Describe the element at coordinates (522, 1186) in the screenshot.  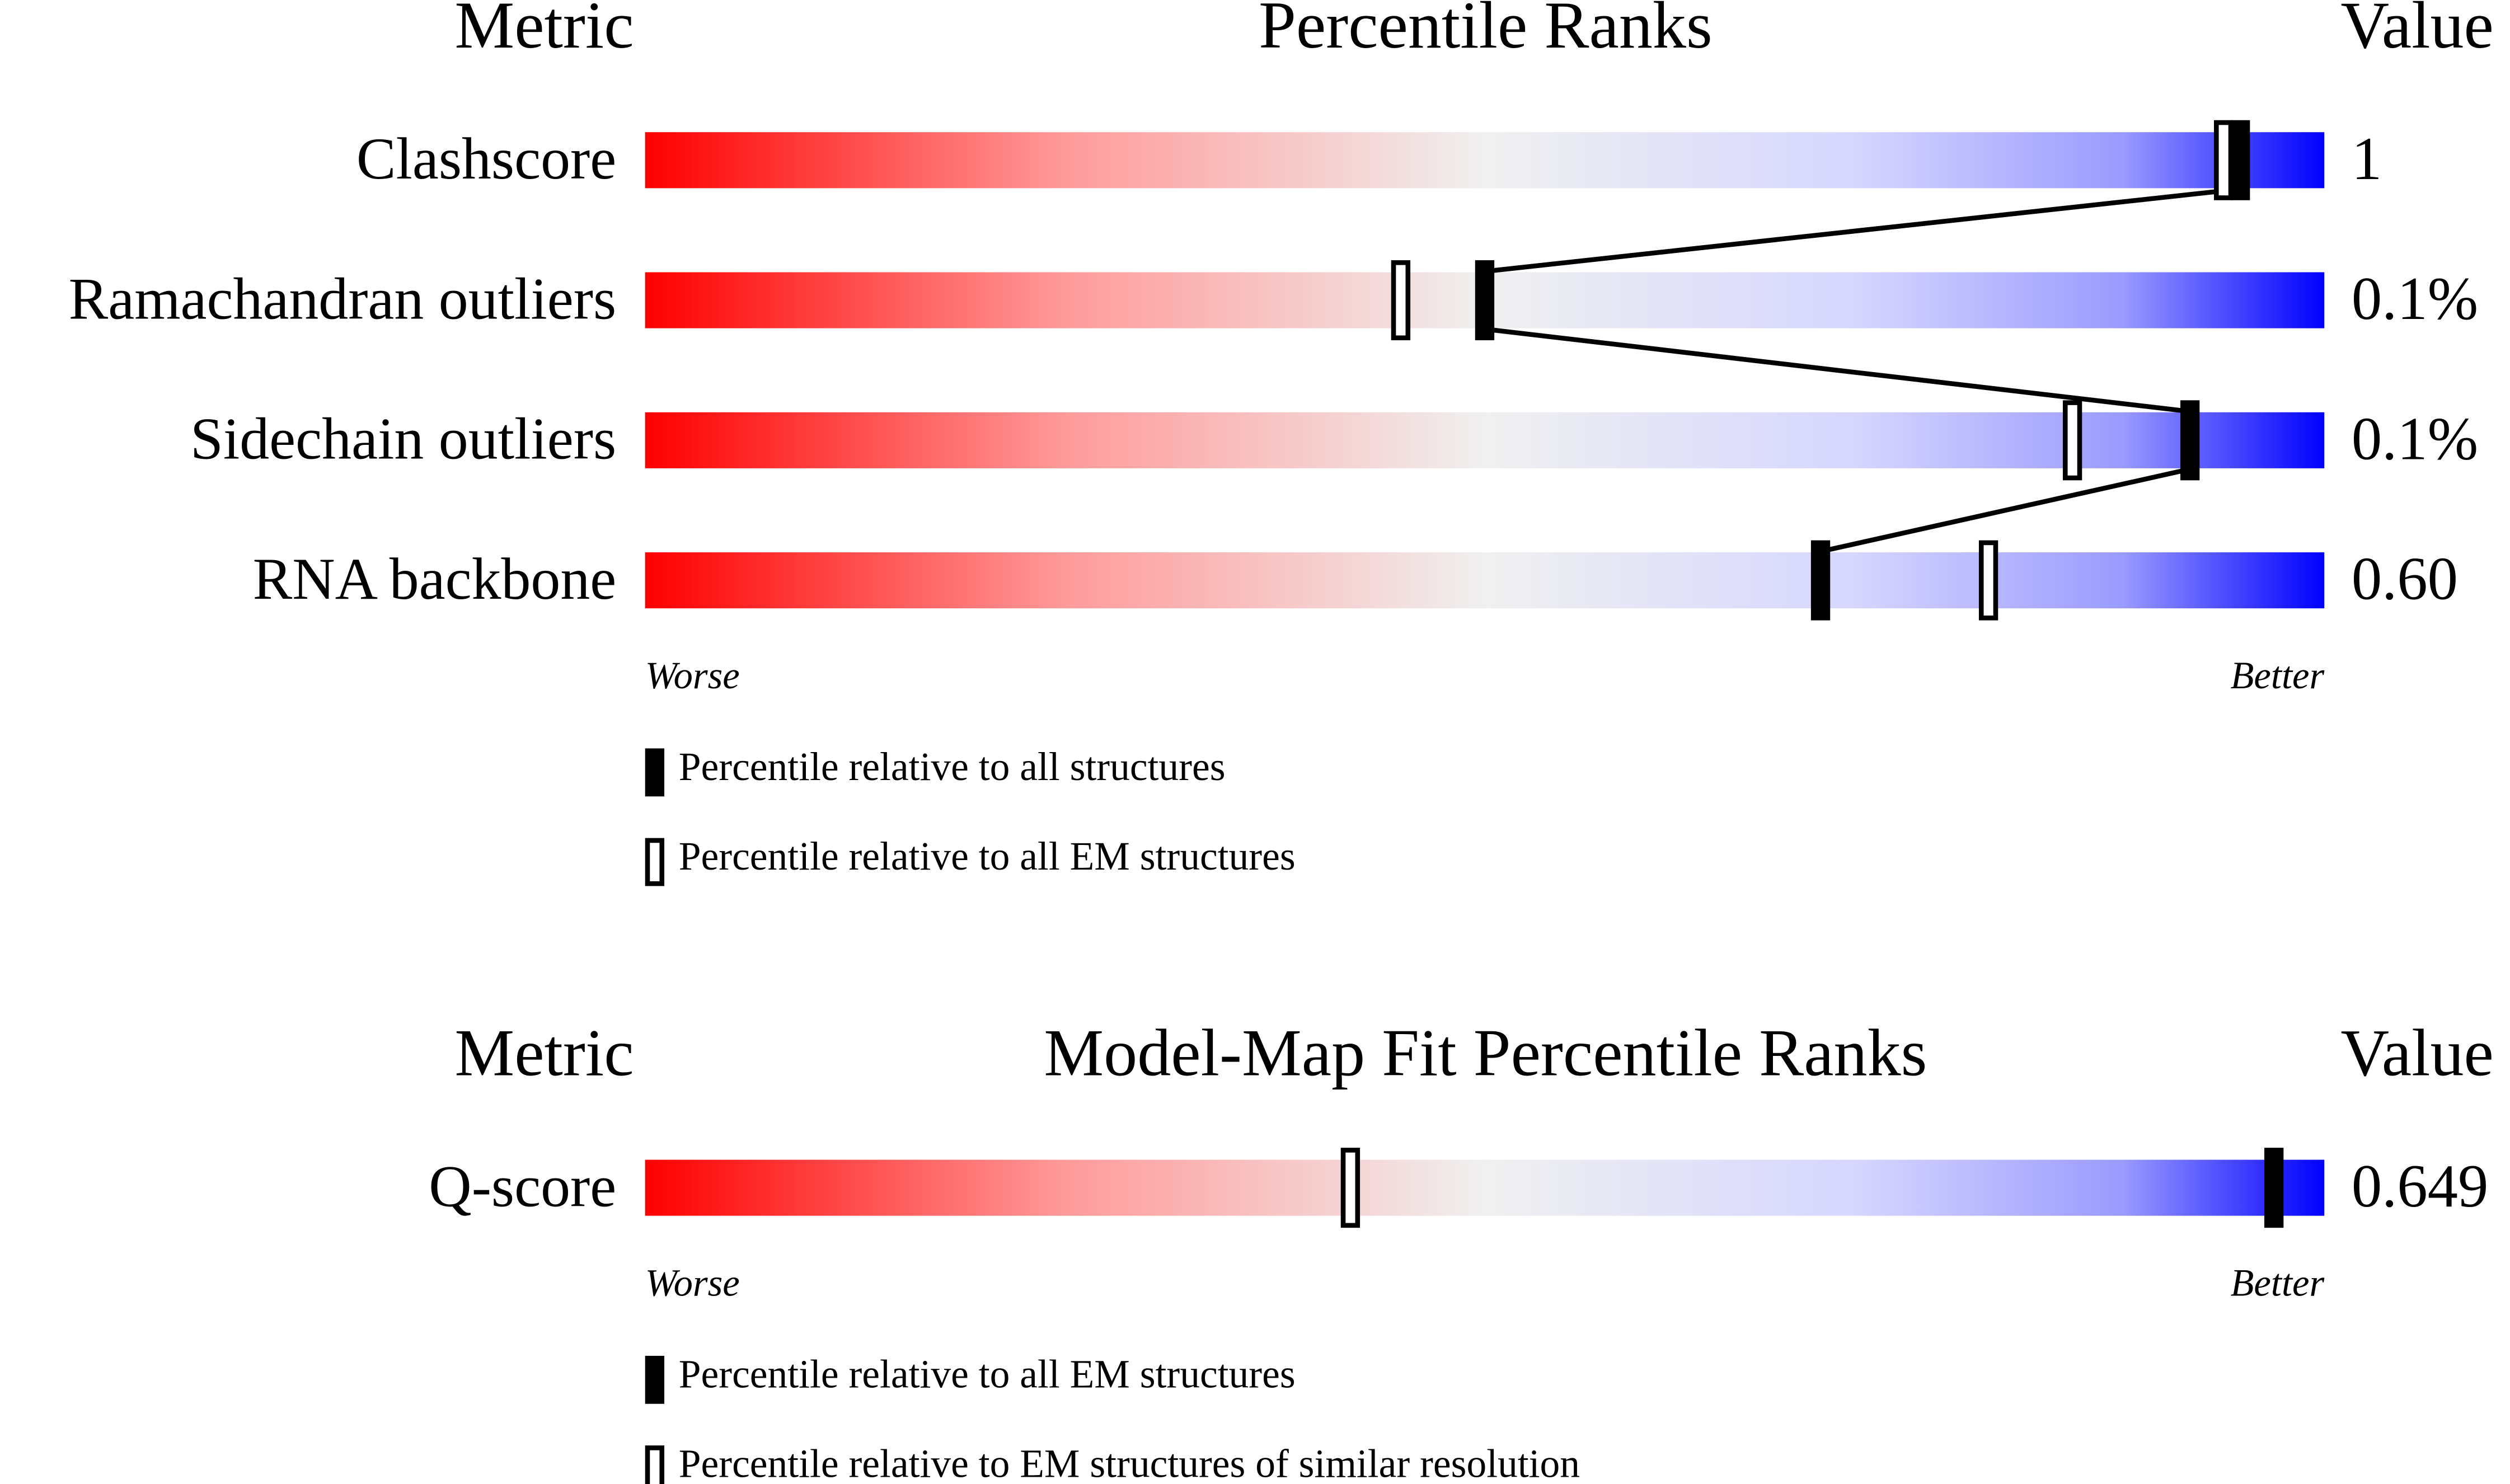
I see `metric-name: Q-score` at that location.